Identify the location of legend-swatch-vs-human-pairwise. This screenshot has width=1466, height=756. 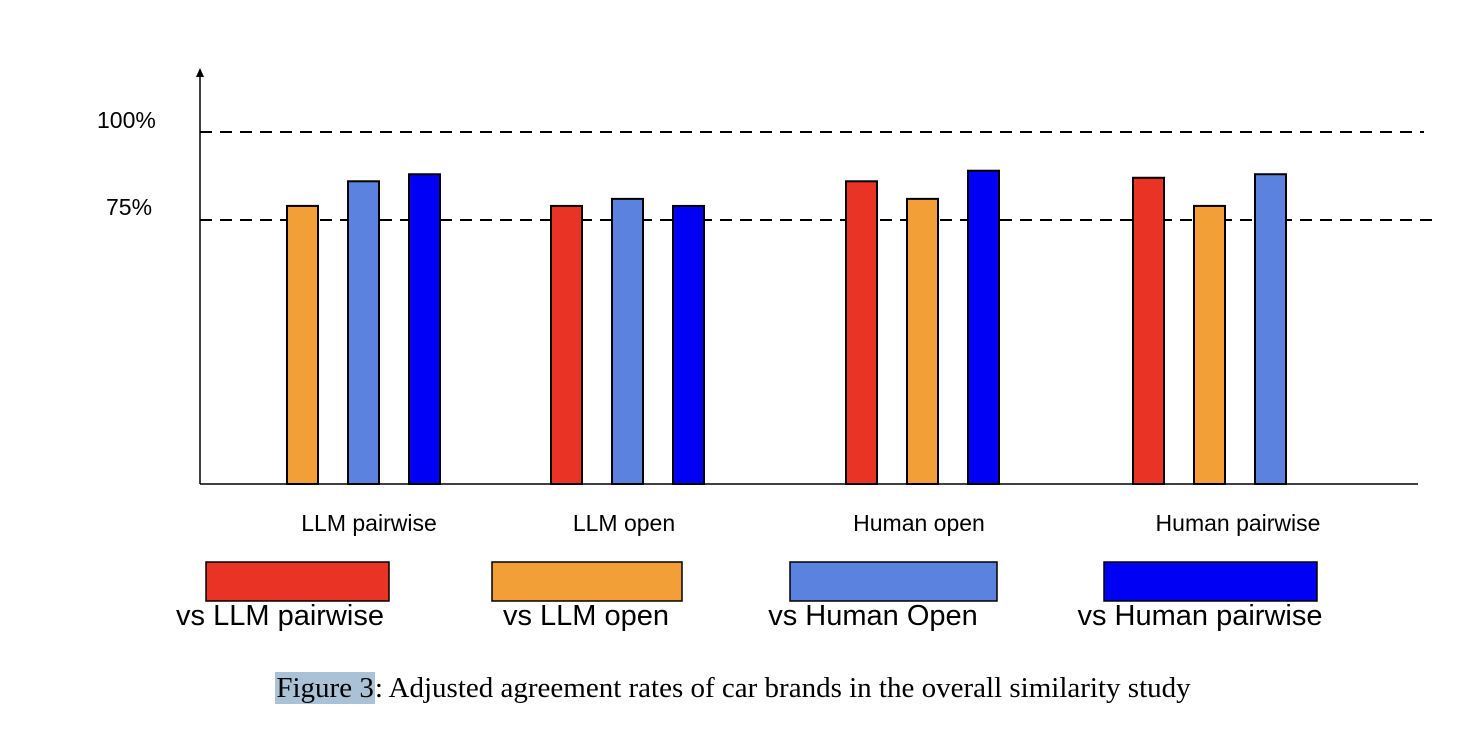
(1210, 581).